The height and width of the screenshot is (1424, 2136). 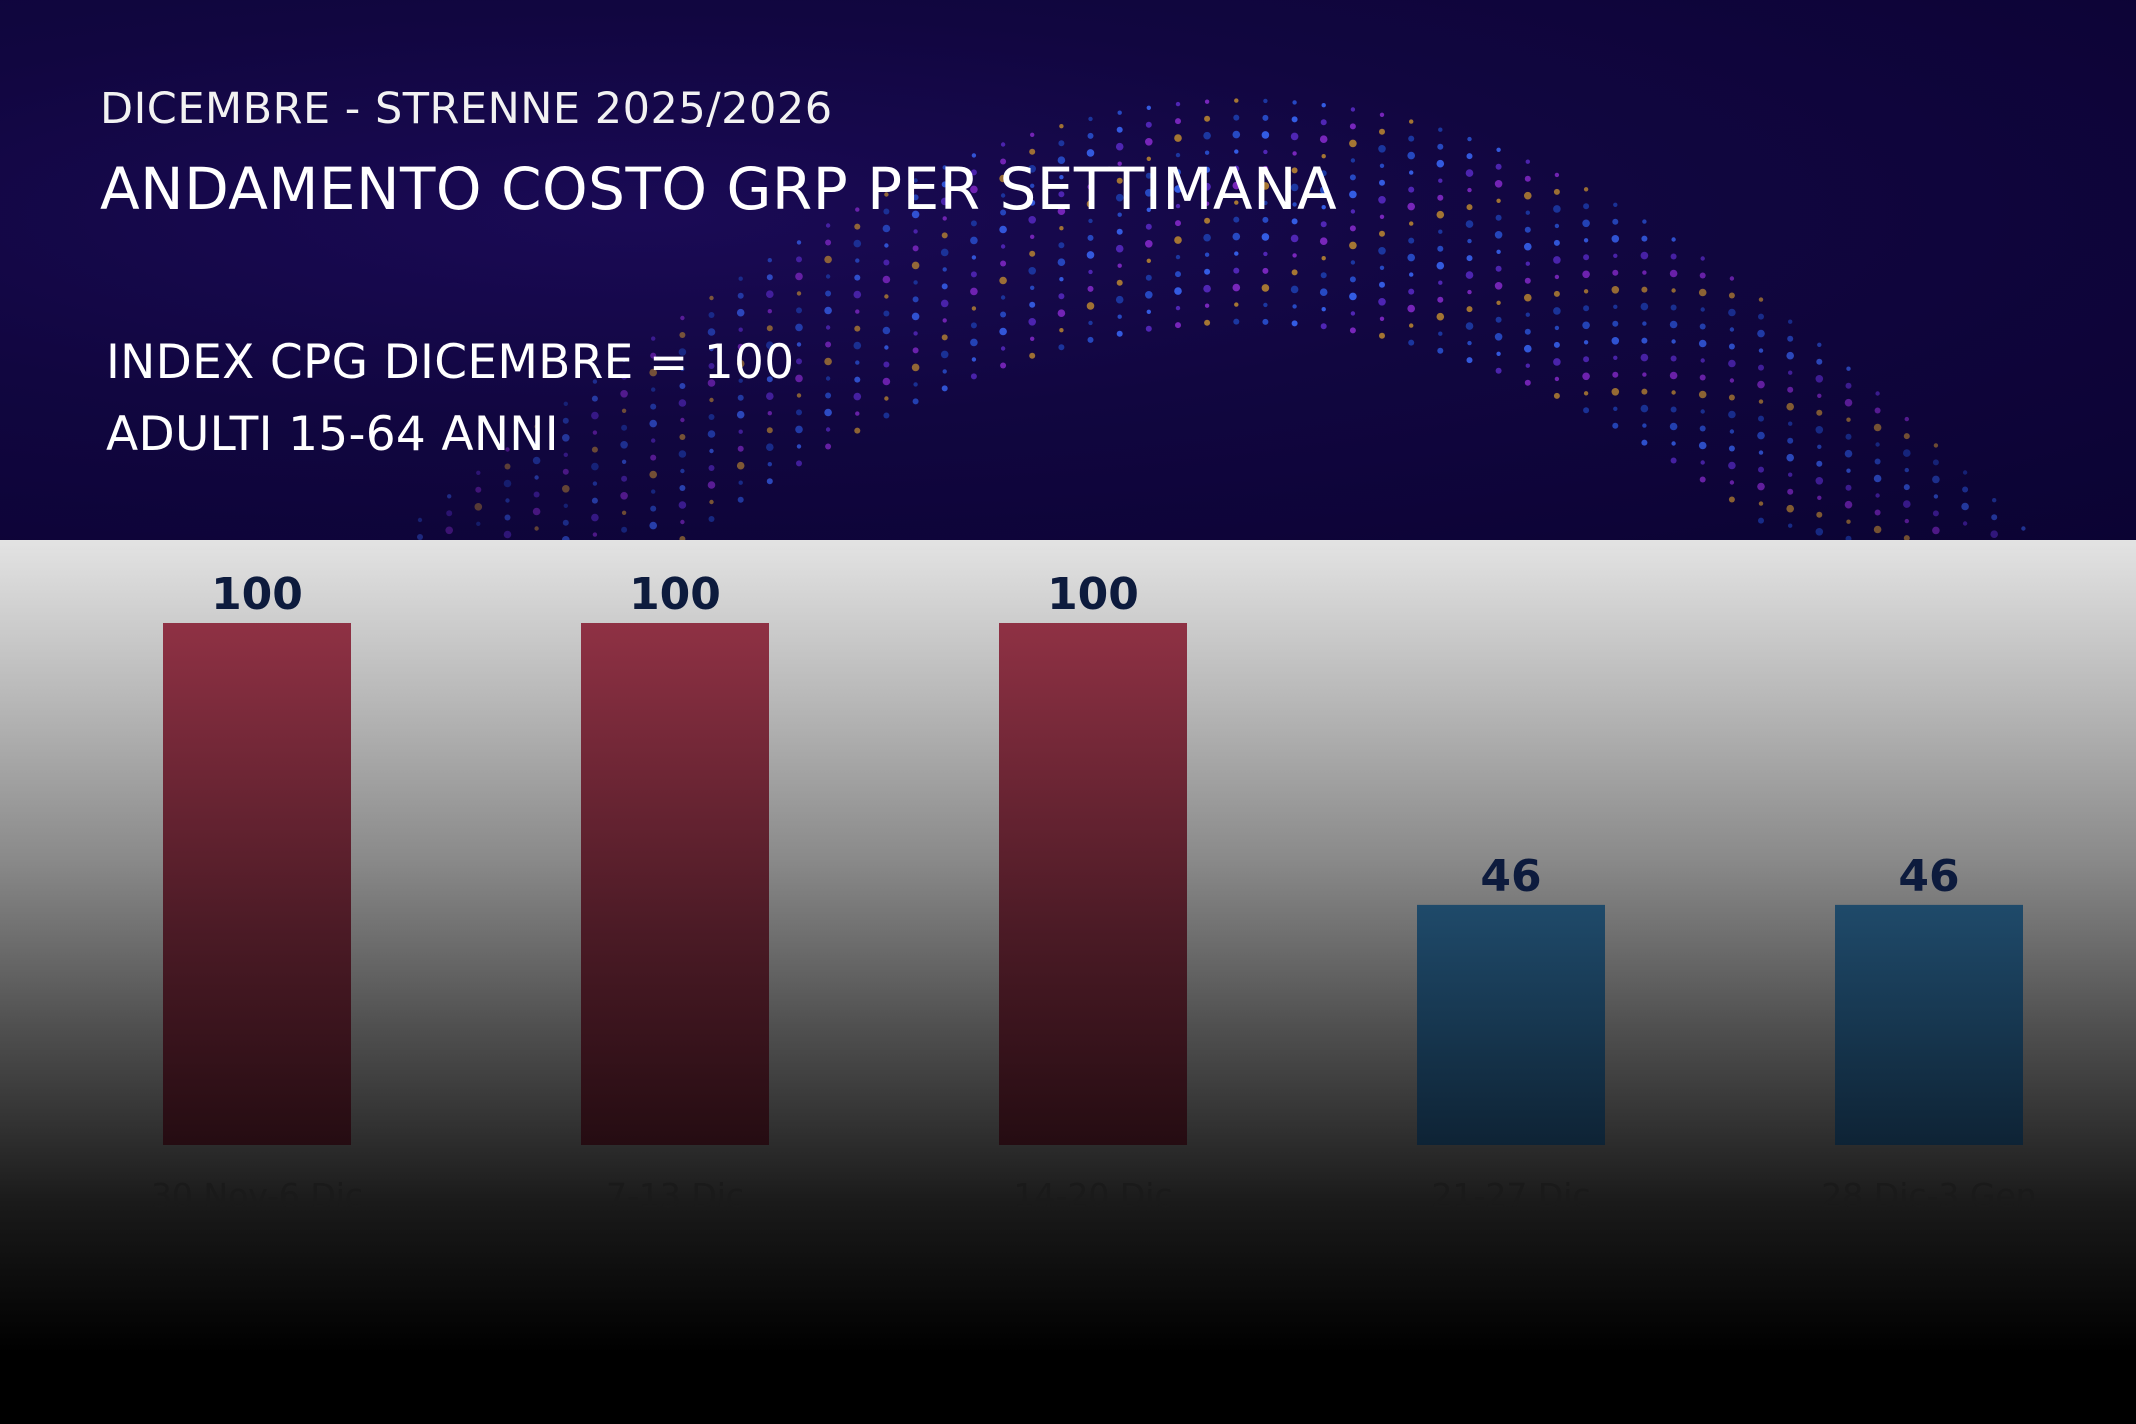 I want to click on category-label: 7-13 Dic, so click(x=675, y=1195).